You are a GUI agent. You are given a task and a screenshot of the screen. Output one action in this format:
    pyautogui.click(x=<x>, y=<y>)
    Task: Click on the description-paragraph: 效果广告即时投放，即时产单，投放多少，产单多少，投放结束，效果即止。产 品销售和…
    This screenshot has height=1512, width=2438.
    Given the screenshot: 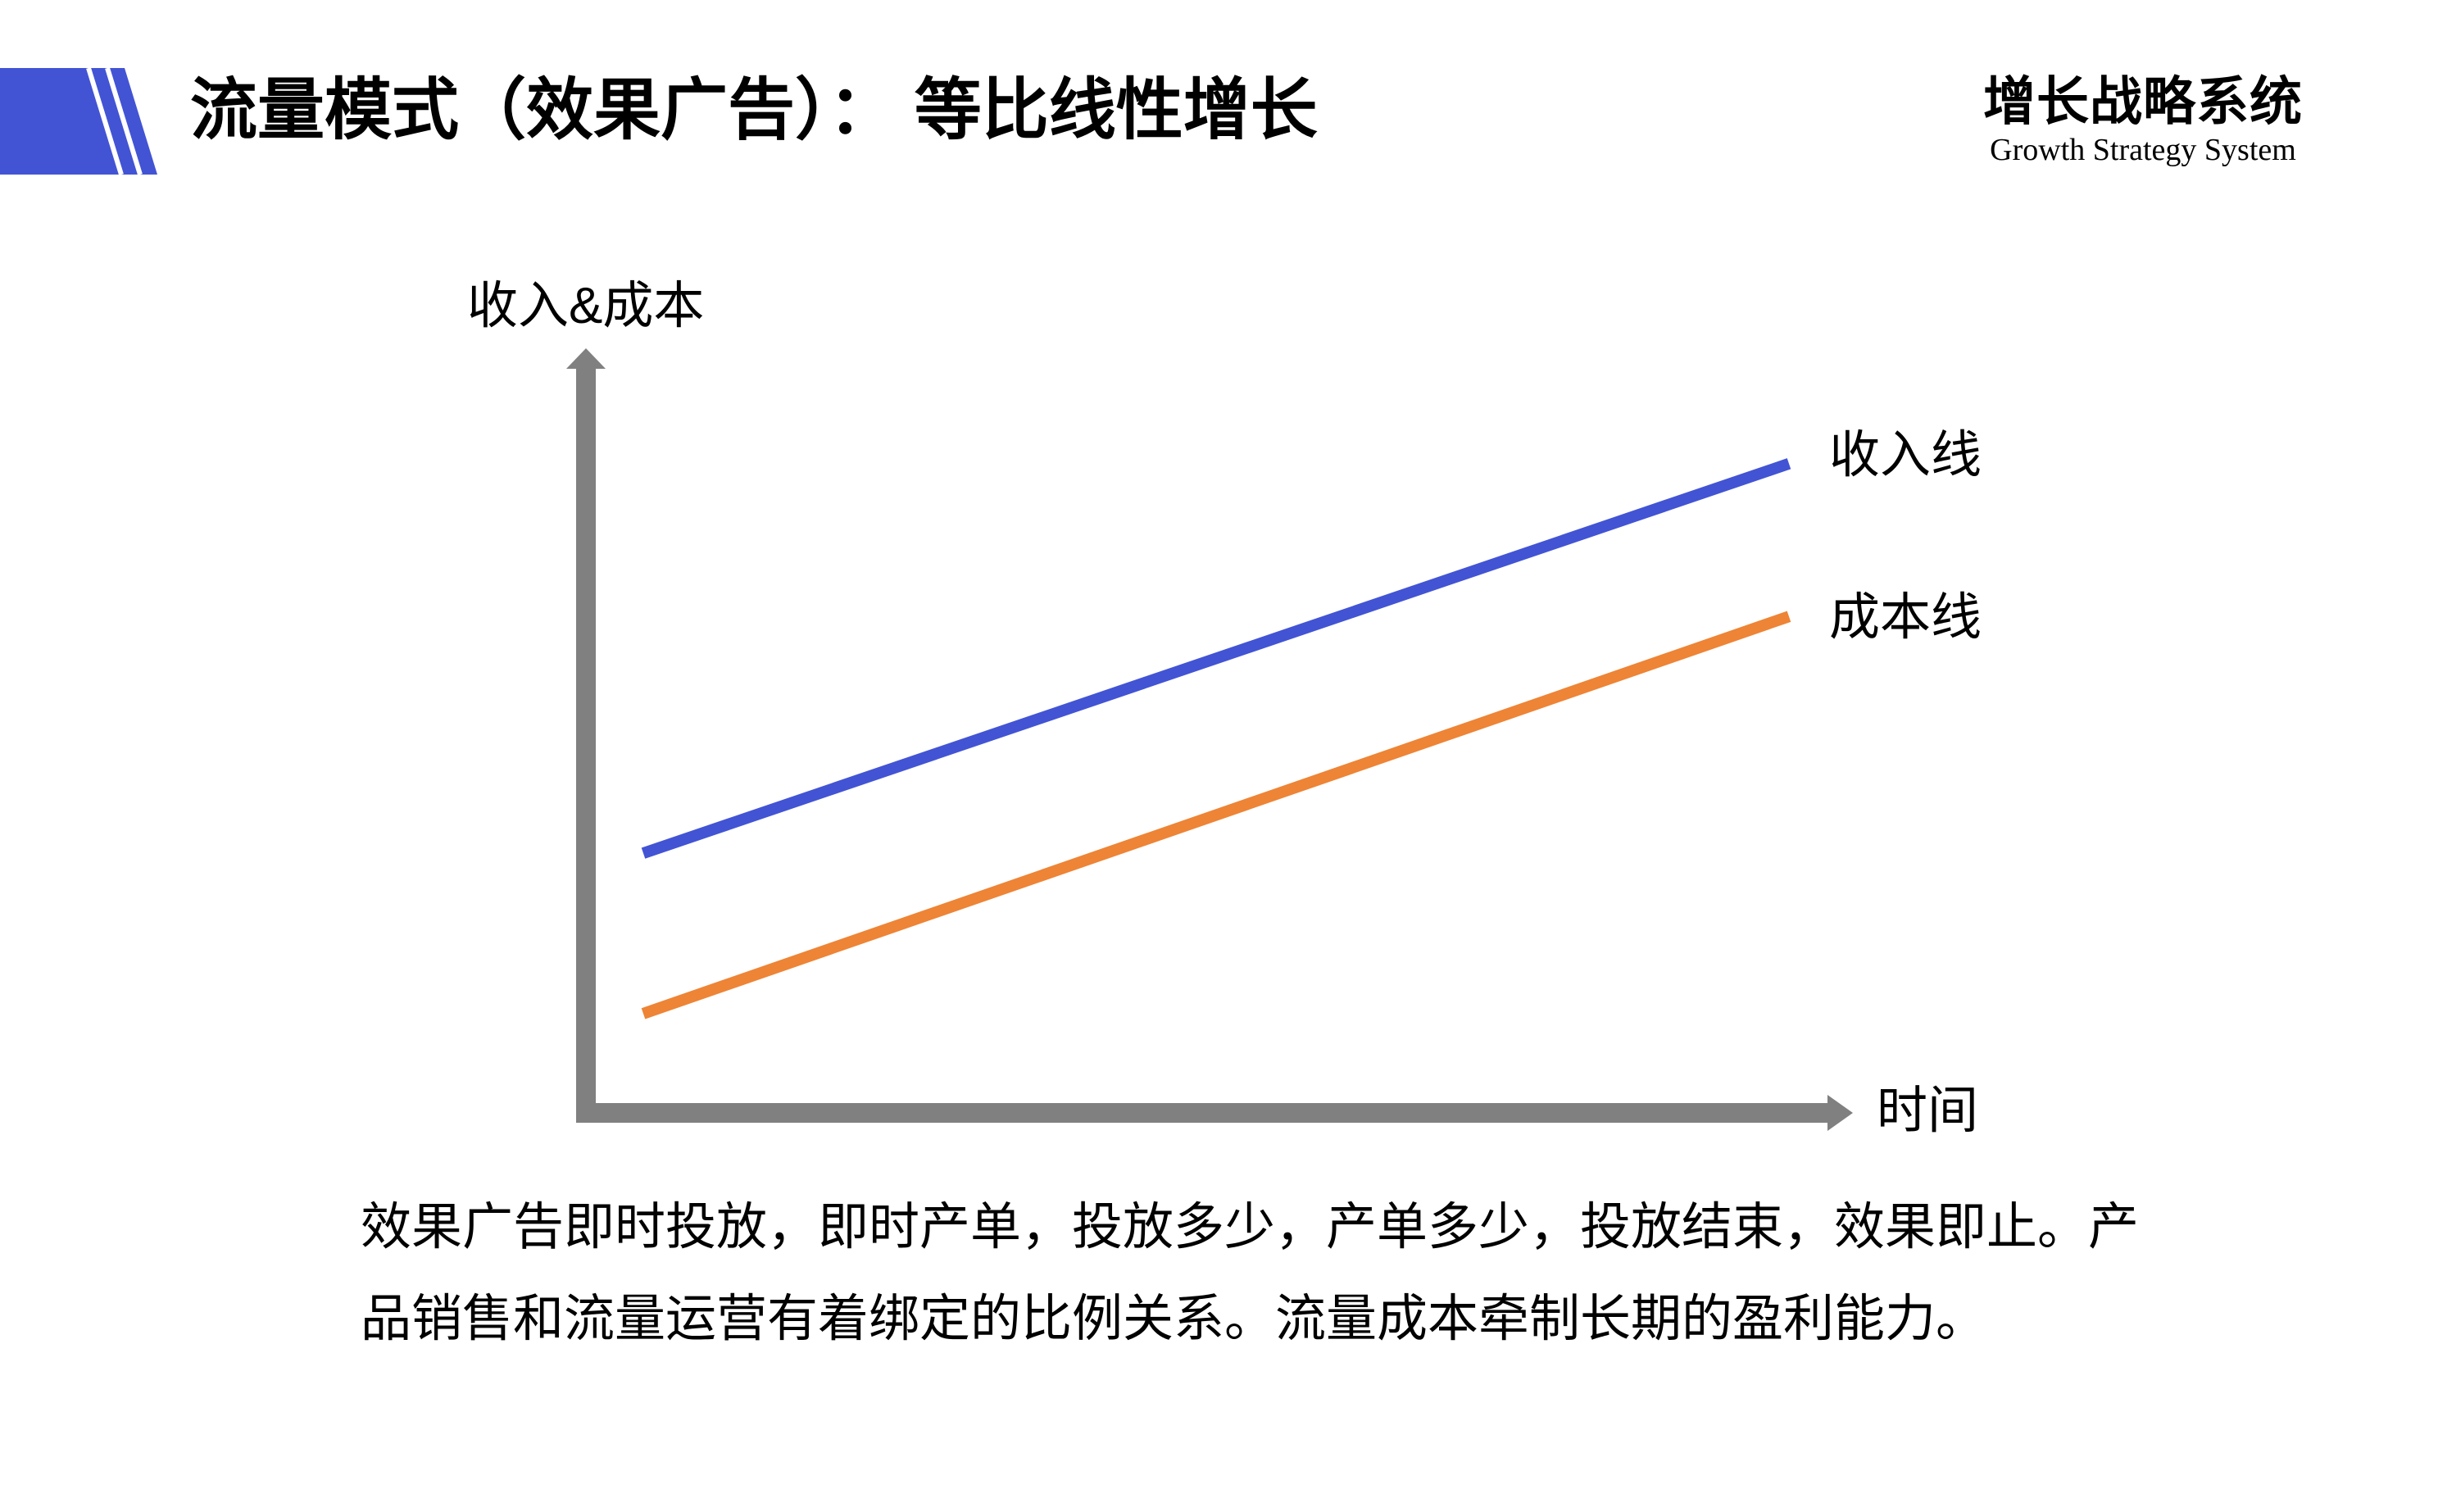 What is the action you would take?
    pyautogui.click(x=1250, y=1273)
    